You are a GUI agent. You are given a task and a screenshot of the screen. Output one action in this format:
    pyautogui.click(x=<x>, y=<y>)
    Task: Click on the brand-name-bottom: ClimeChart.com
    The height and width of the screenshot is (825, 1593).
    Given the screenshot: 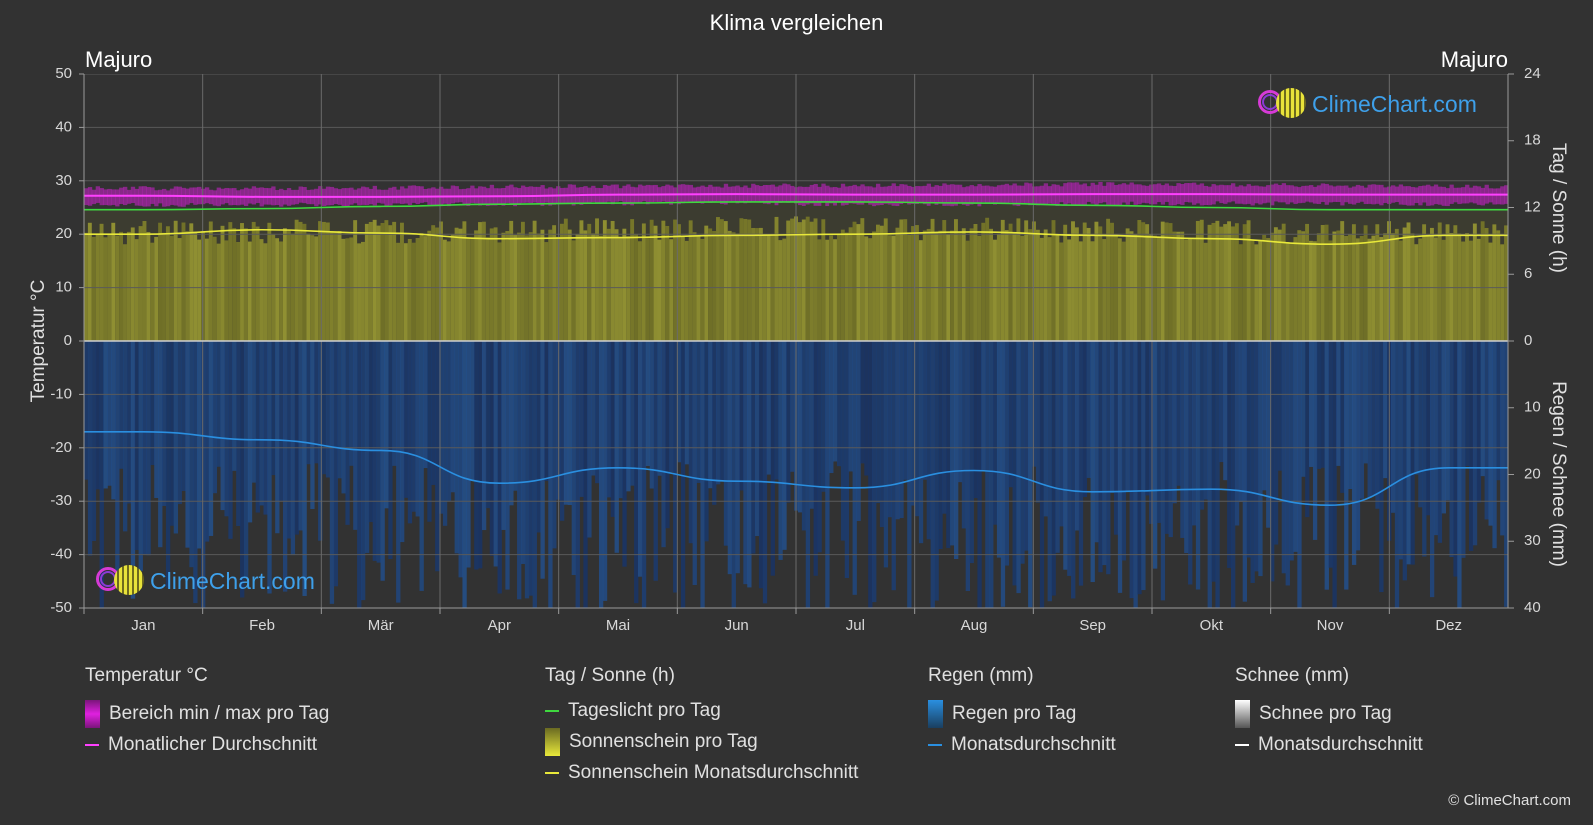 What is the action you would take?
    pyautogui.click(x=232, y=580)
    